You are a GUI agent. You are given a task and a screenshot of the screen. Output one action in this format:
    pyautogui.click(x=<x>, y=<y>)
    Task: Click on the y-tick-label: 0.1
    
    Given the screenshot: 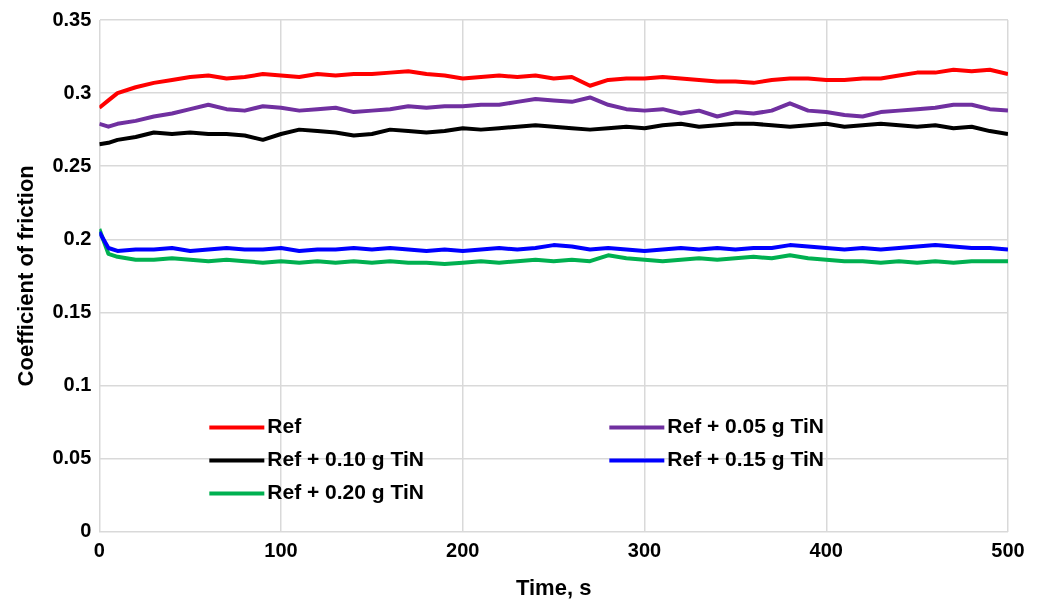 What is the action you would take?
    pyautogui.click(x=77, y=383)
    